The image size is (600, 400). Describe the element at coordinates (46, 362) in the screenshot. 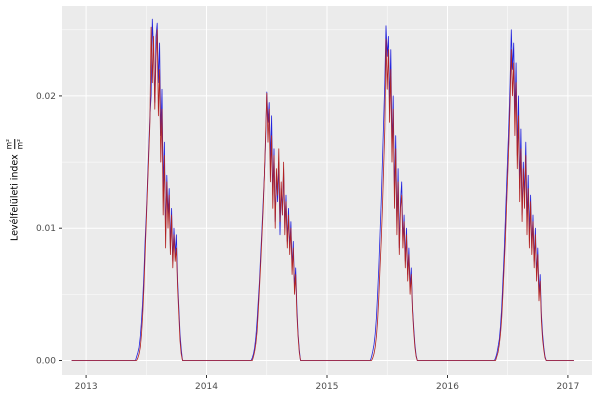

I see `y-tick-label: 0.00` at that location.